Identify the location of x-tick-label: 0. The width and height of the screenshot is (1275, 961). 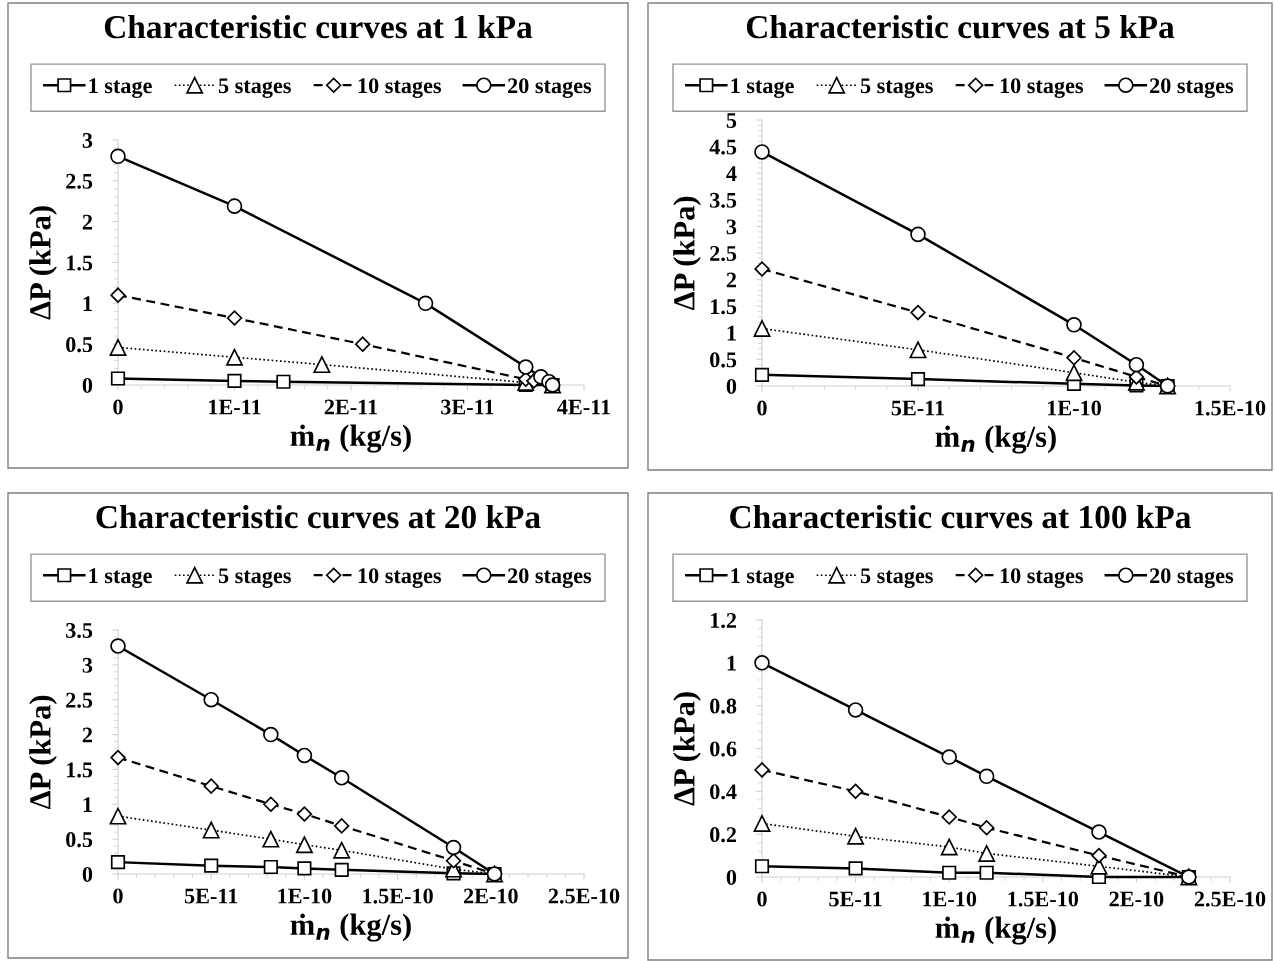
(118, 407).